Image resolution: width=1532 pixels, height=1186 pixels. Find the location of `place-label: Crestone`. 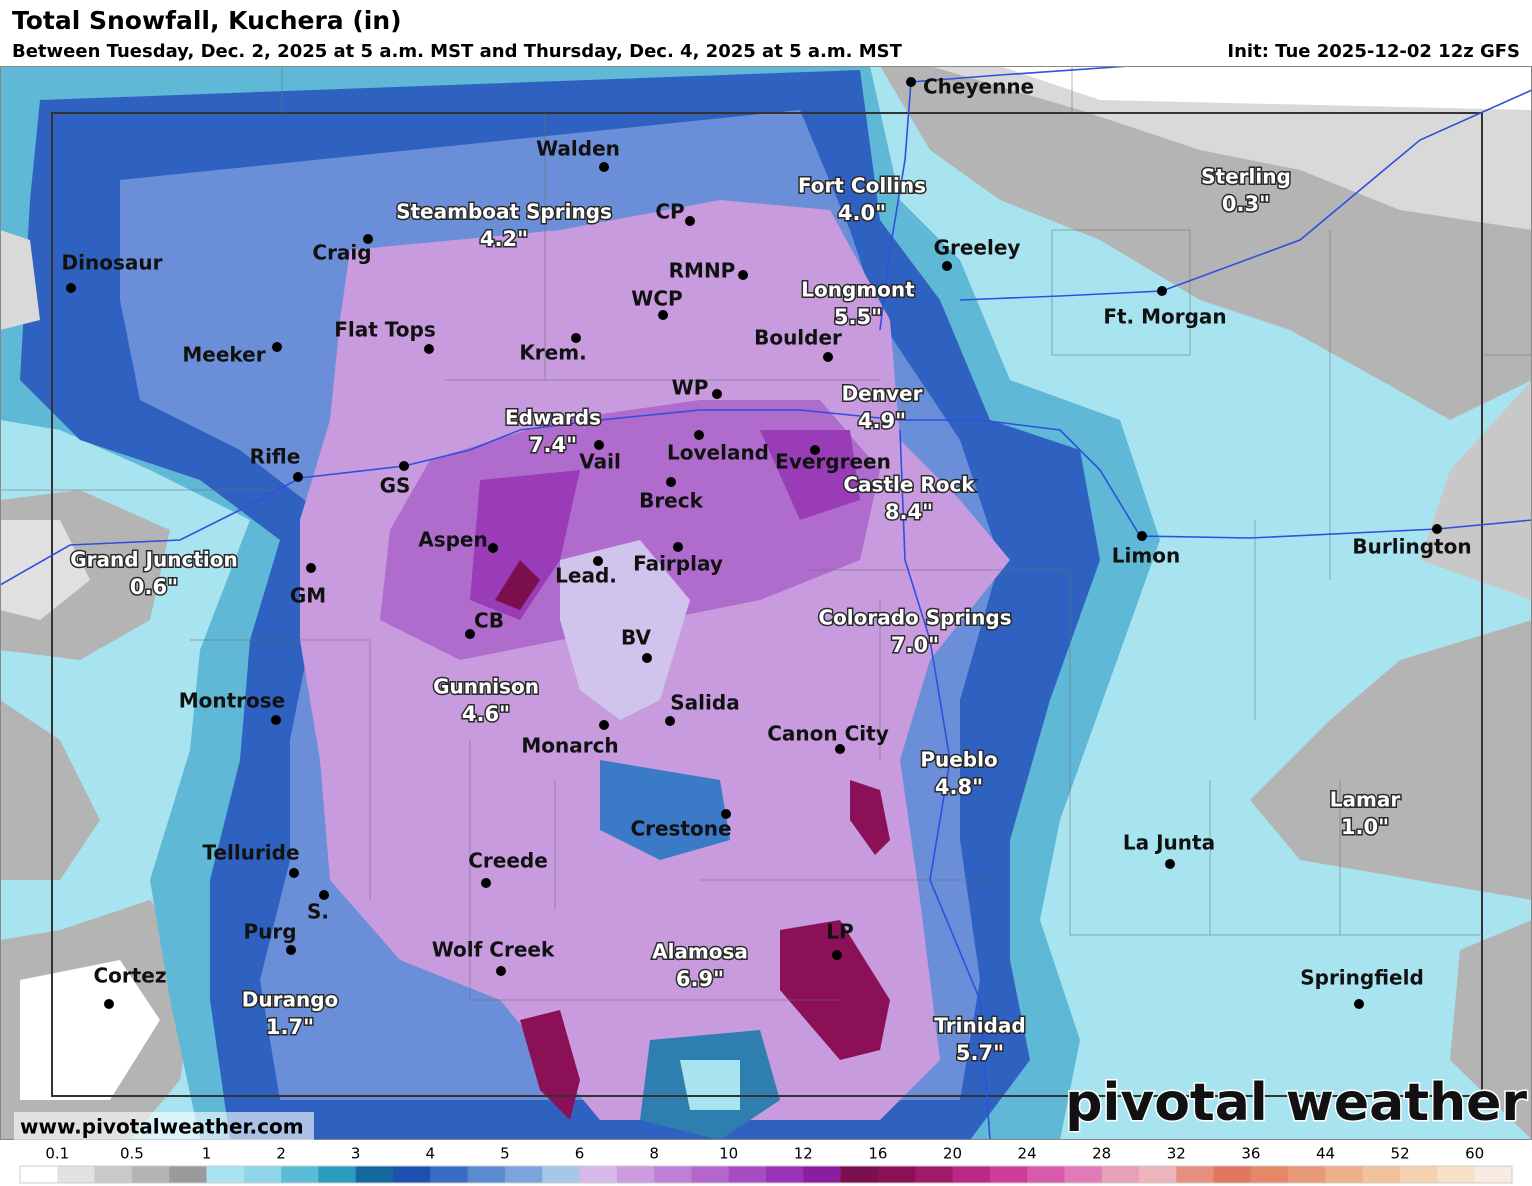

place-label: Crestone is located at coordinates (680, 829).